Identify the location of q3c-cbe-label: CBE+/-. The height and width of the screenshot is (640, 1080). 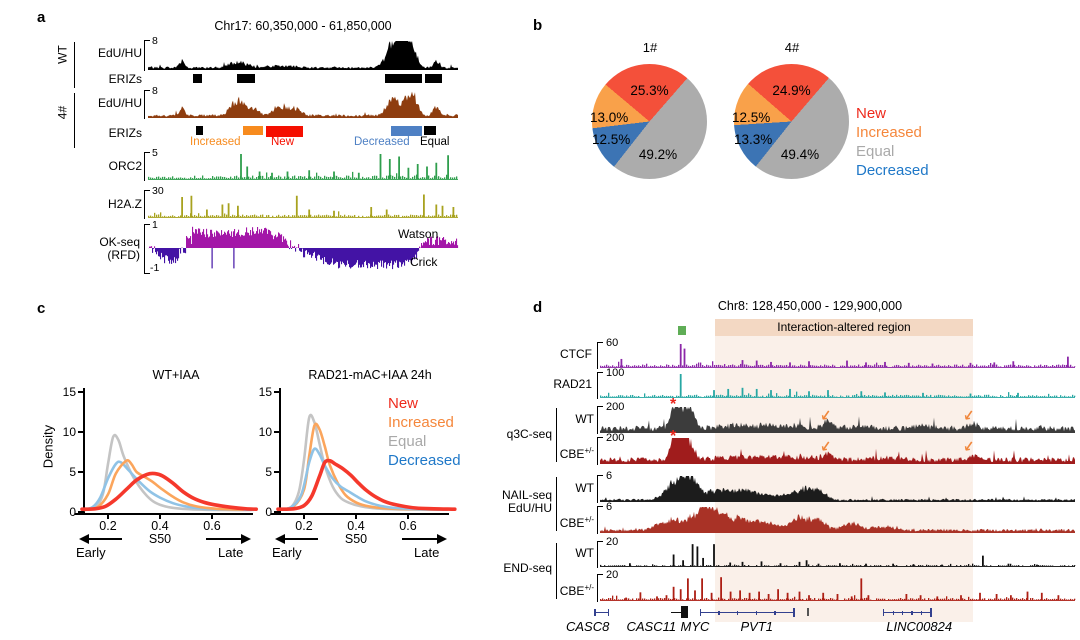
(567, 452).